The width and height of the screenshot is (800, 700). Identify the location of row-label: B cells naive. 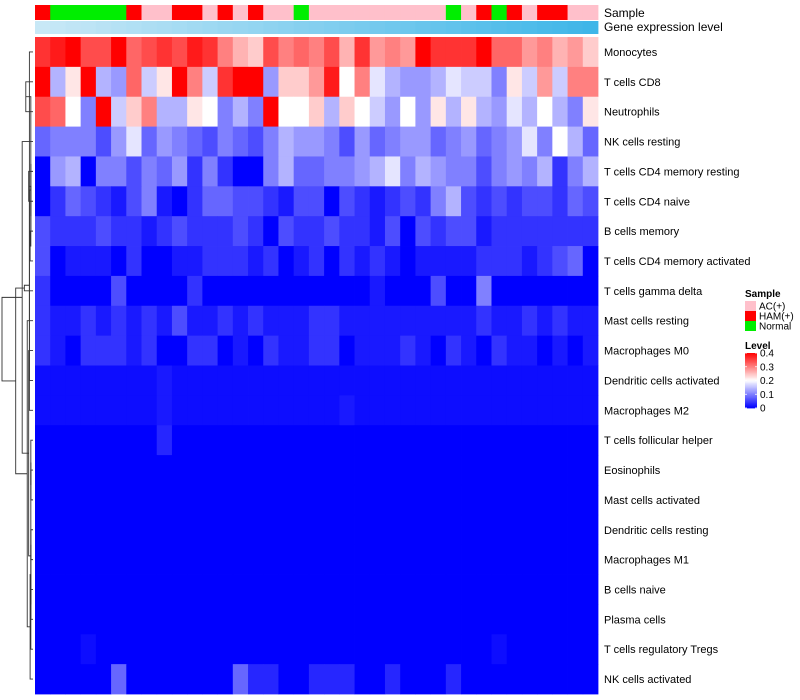
(635, 590).